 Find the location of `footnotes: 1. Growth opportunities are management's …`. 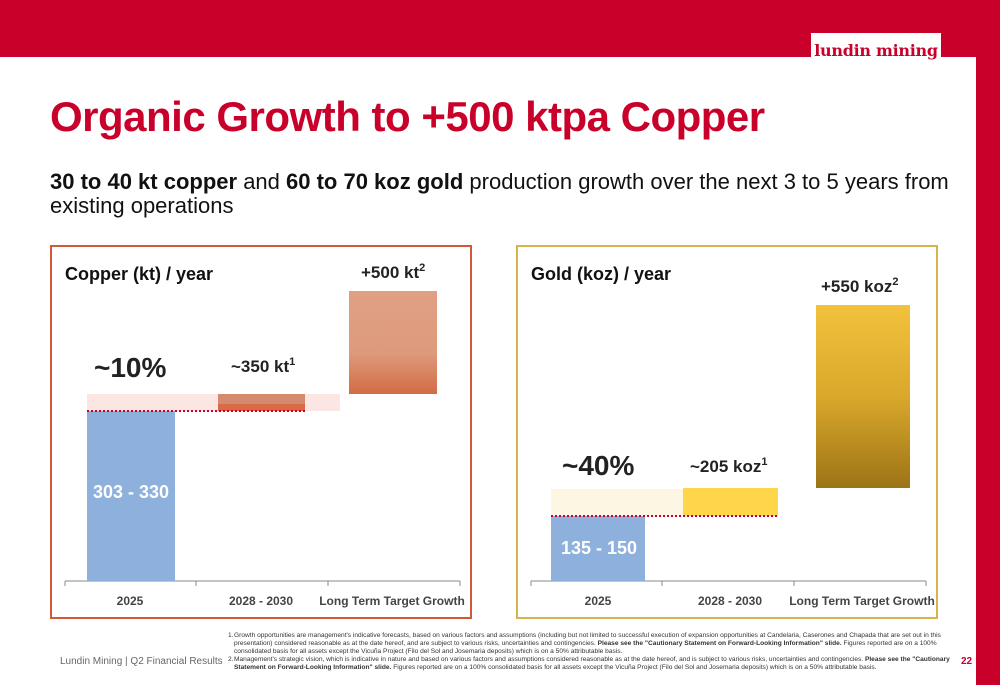

footnotes: 1. Growth opportunities are management's … is located at coordinates (589, 652).